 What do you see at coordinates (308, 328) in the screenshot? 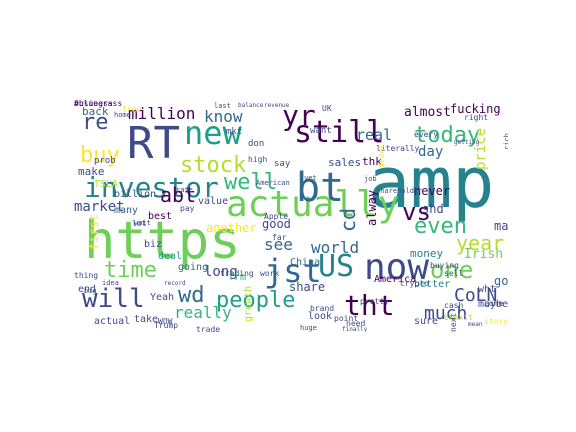
I see `cloud-word: huge` at bounding box center [308, 328].